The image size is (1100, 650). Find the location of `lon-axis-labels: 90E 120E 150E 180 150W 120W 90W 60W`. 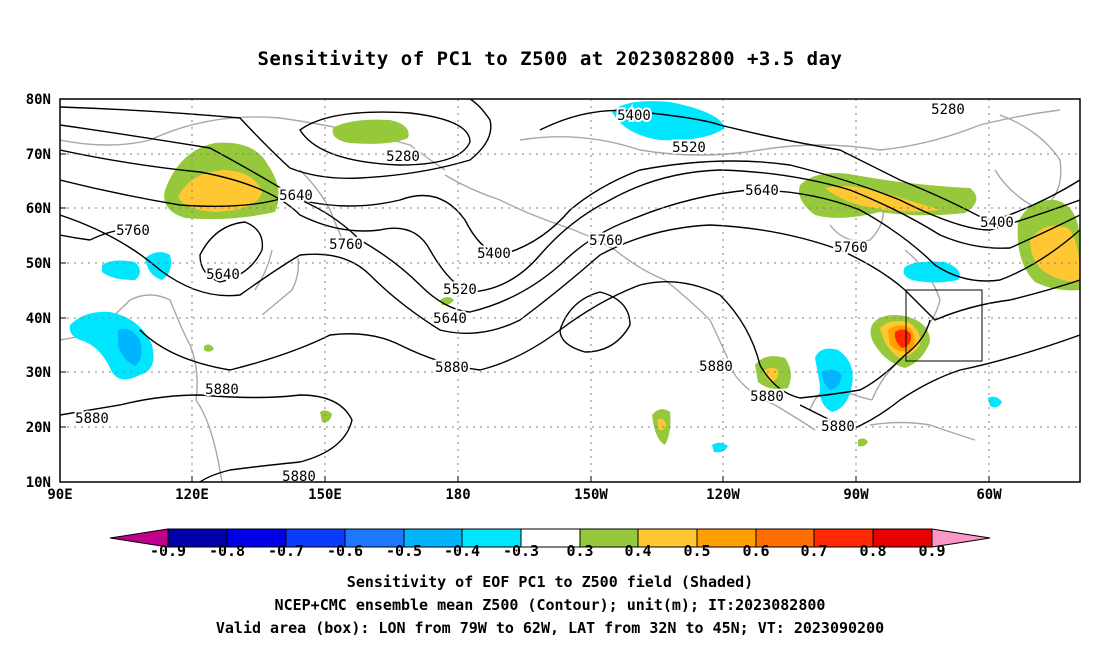

lon-axis-labels: 90E 120E 150E 180 150W 120W 90W 60W is located at coordinates (524, 495).